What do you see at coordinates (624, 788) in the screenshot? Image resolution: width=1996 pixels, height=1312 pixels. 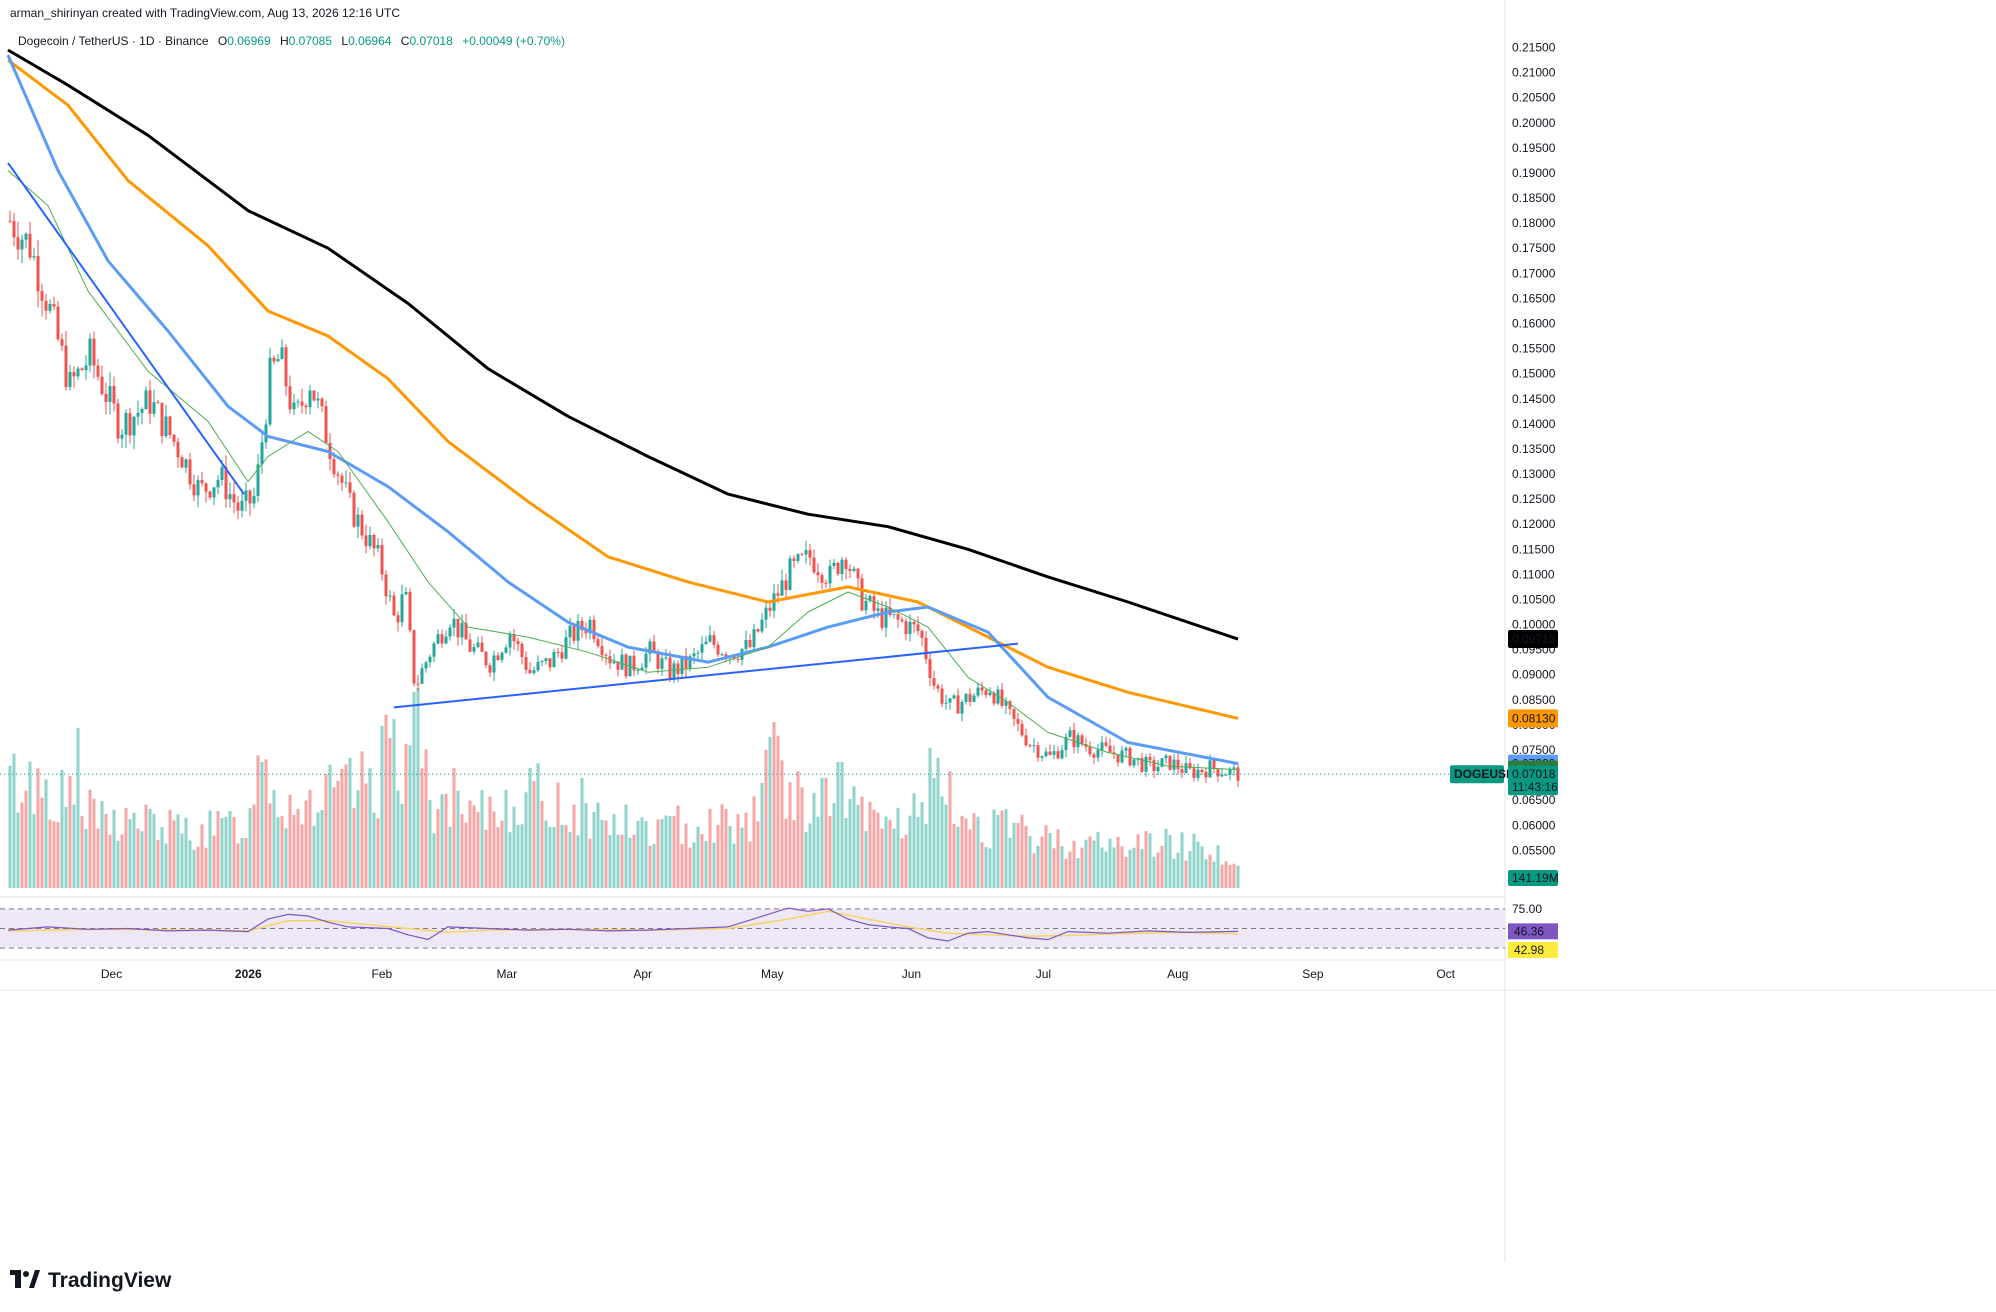 I see `volume-bars` at bounding box center [624, 788].